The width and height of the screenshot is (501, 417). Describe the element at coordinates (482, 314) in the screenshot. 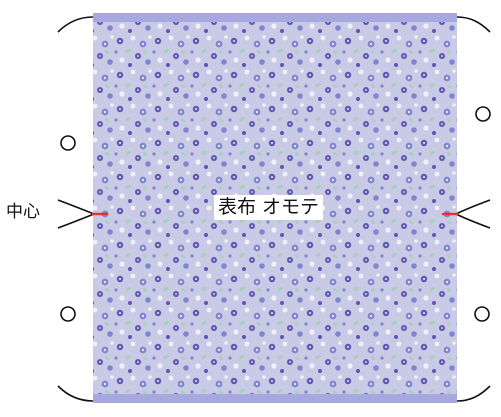

I see `hole-marker-bottom-right` at that location.